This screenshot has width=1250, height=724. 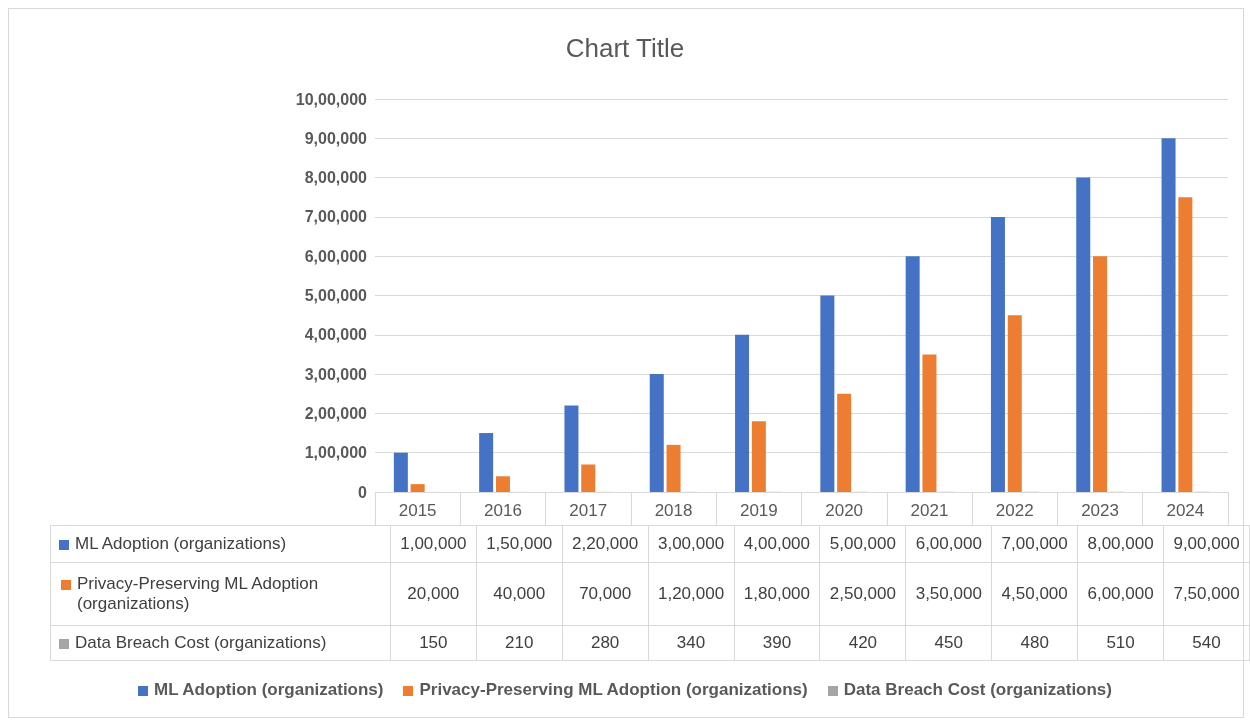 What do you see at coordinates (1206, 544) in the screenshot?
I see `data-label: 9,00,000` at bounding box center [1206, 544].